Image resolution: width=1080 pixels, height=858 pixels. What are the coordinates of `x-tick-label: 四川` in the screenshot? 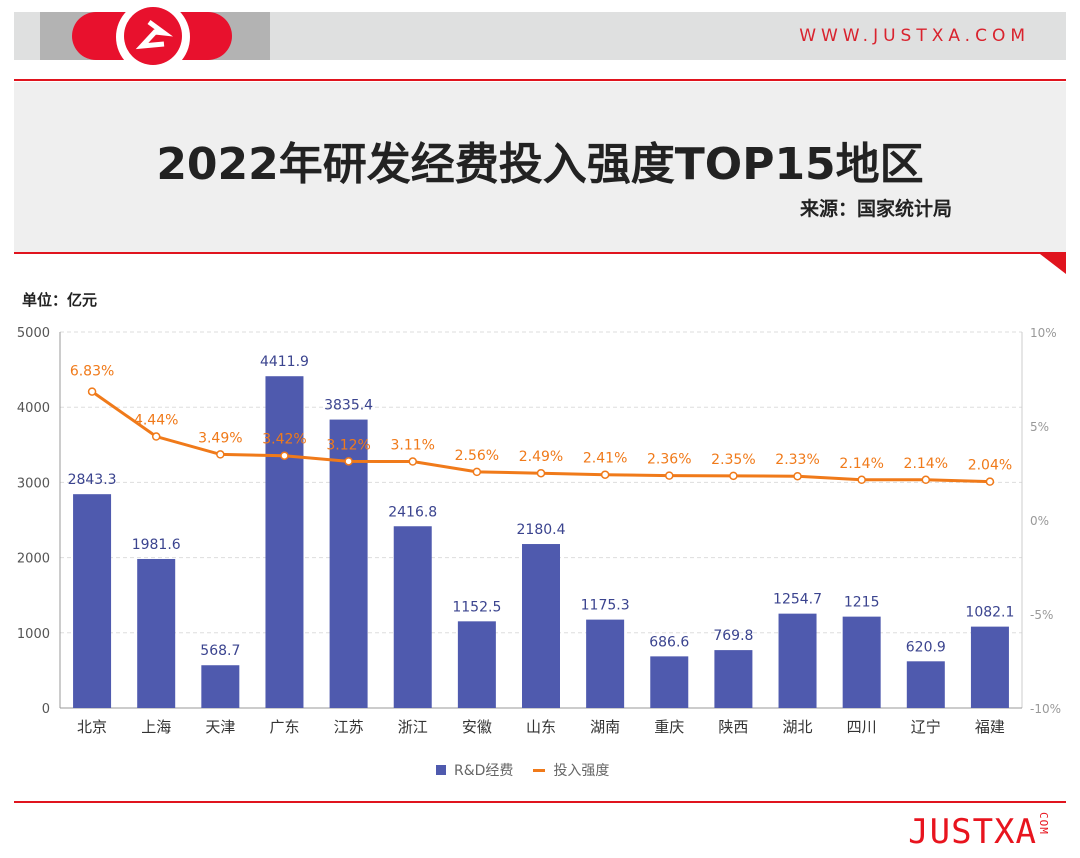 It's located at (862, 727).